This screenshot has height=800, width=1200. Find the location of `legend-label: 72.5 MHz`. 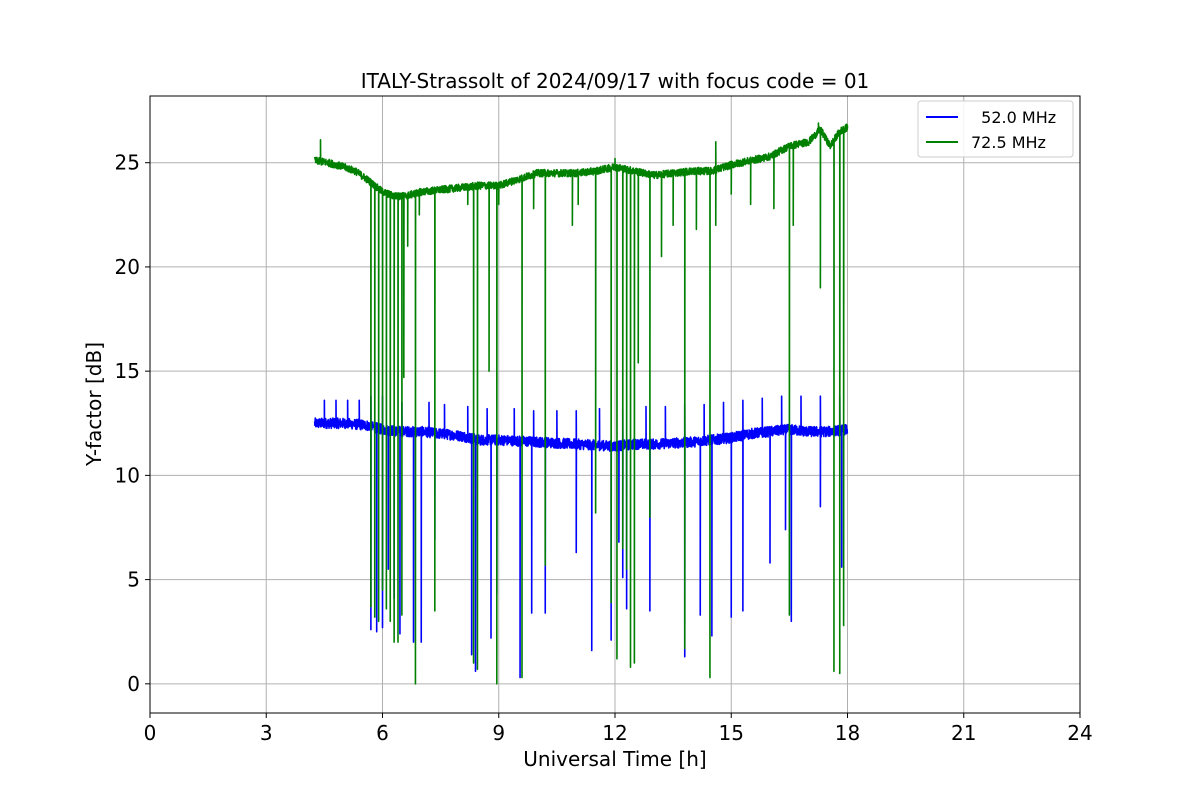

legend-label: 72.5 MHz is located at coordinates (1008, 142).